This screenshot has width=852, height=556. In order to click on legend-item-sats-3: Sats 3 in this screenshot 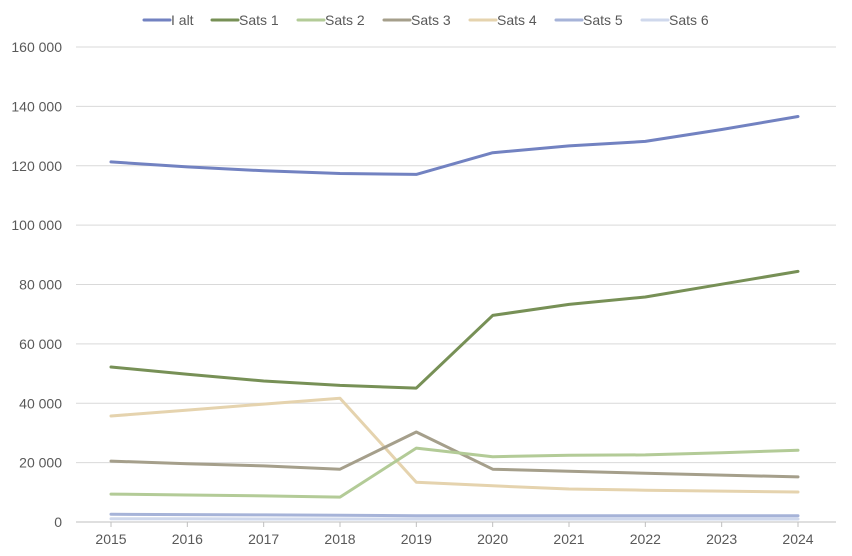, I will do `click(416, 20)`.